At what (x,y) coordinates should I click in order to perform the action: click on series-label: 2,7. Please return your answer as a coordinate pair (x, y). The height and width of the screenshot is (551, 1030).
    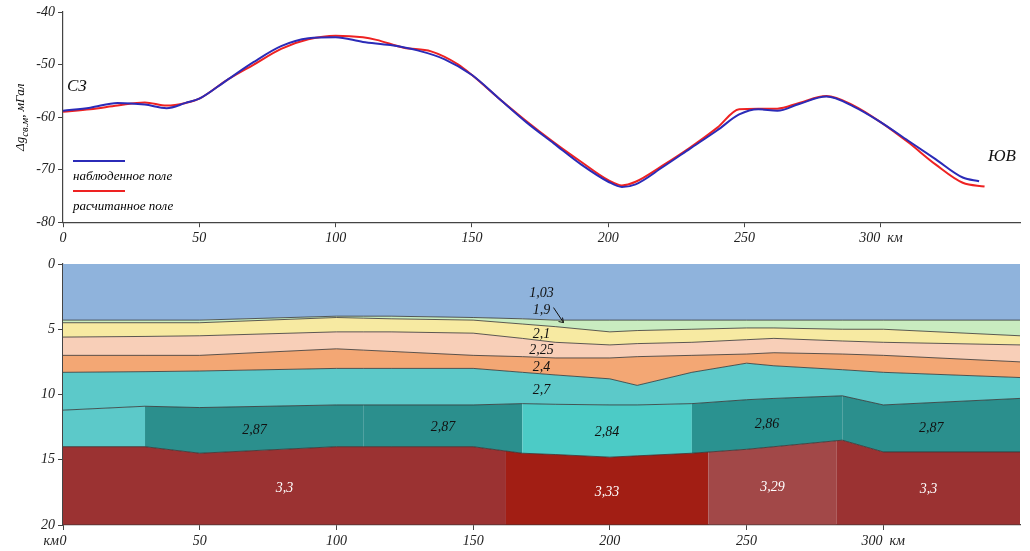
    Looking at the image, I should click on (542, 389).